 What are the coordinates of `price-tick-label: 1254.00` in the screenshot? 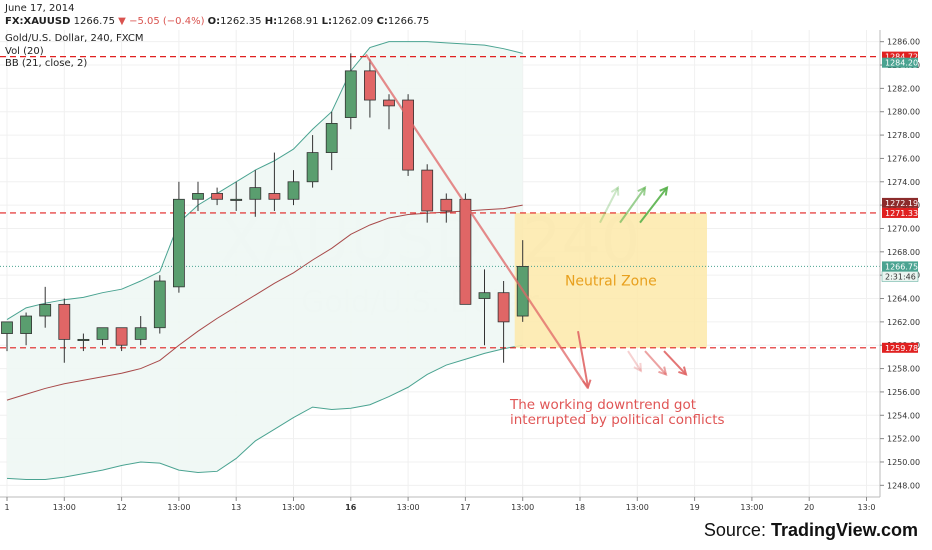 It's located at (903, 415).